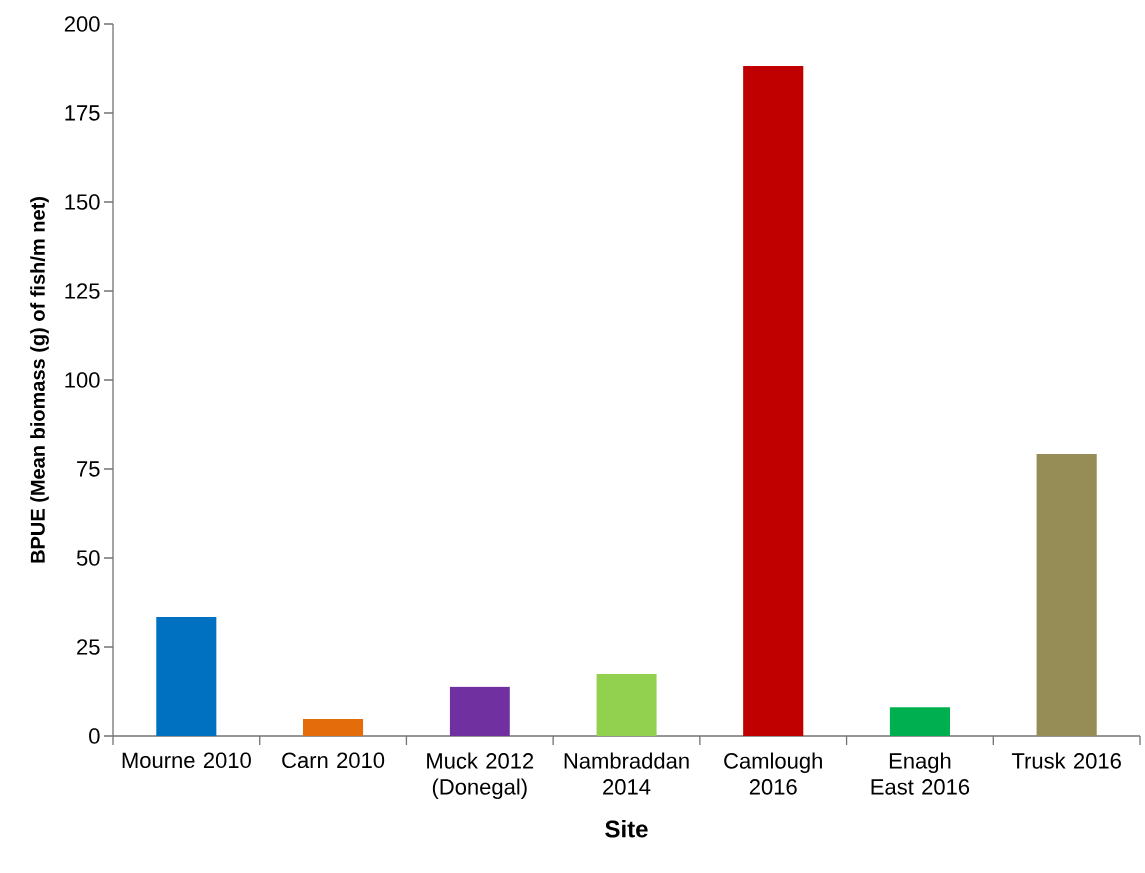  I want to click on y-tick-label: 150, so click(82, 202).